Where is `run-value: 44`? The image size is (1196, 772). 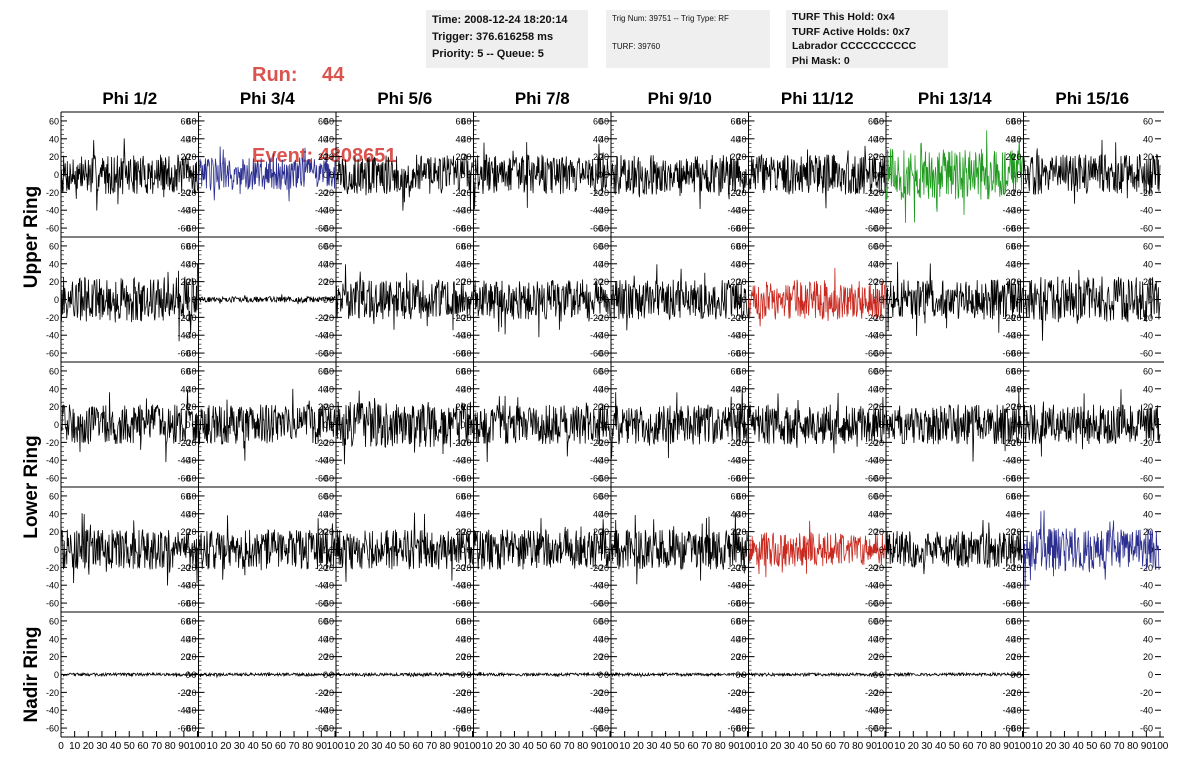 run-value: 44 is located at coordinates (333, 75).